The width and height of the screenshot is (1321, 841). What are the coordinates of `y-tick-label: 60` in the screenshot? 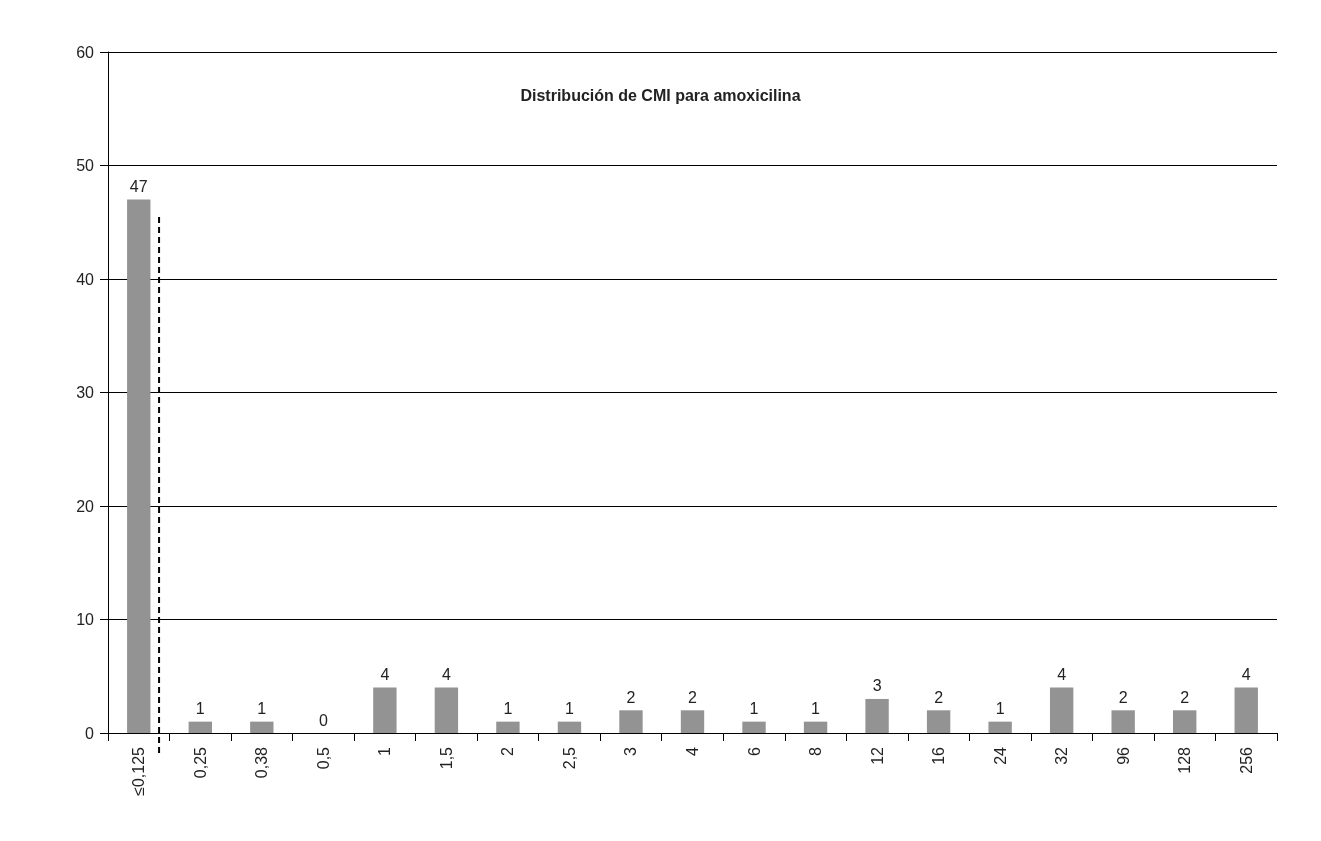 It's located at (85, 52).